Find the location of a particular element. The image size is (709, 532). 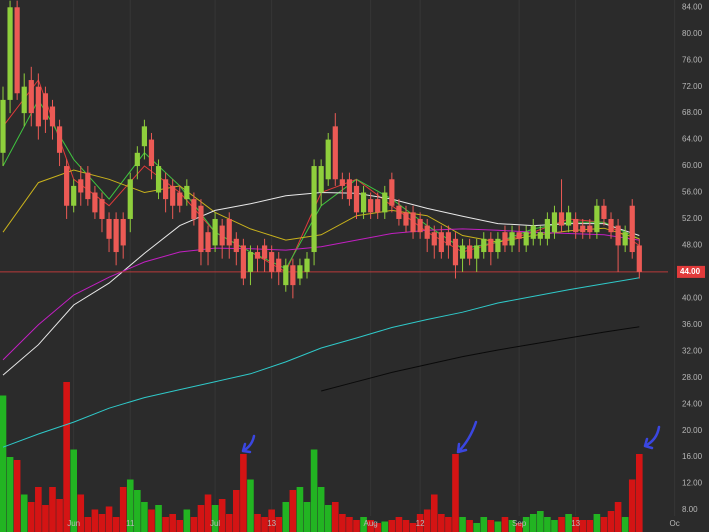

y-tick-label: 24.00 is located at coordinates (692, 403).